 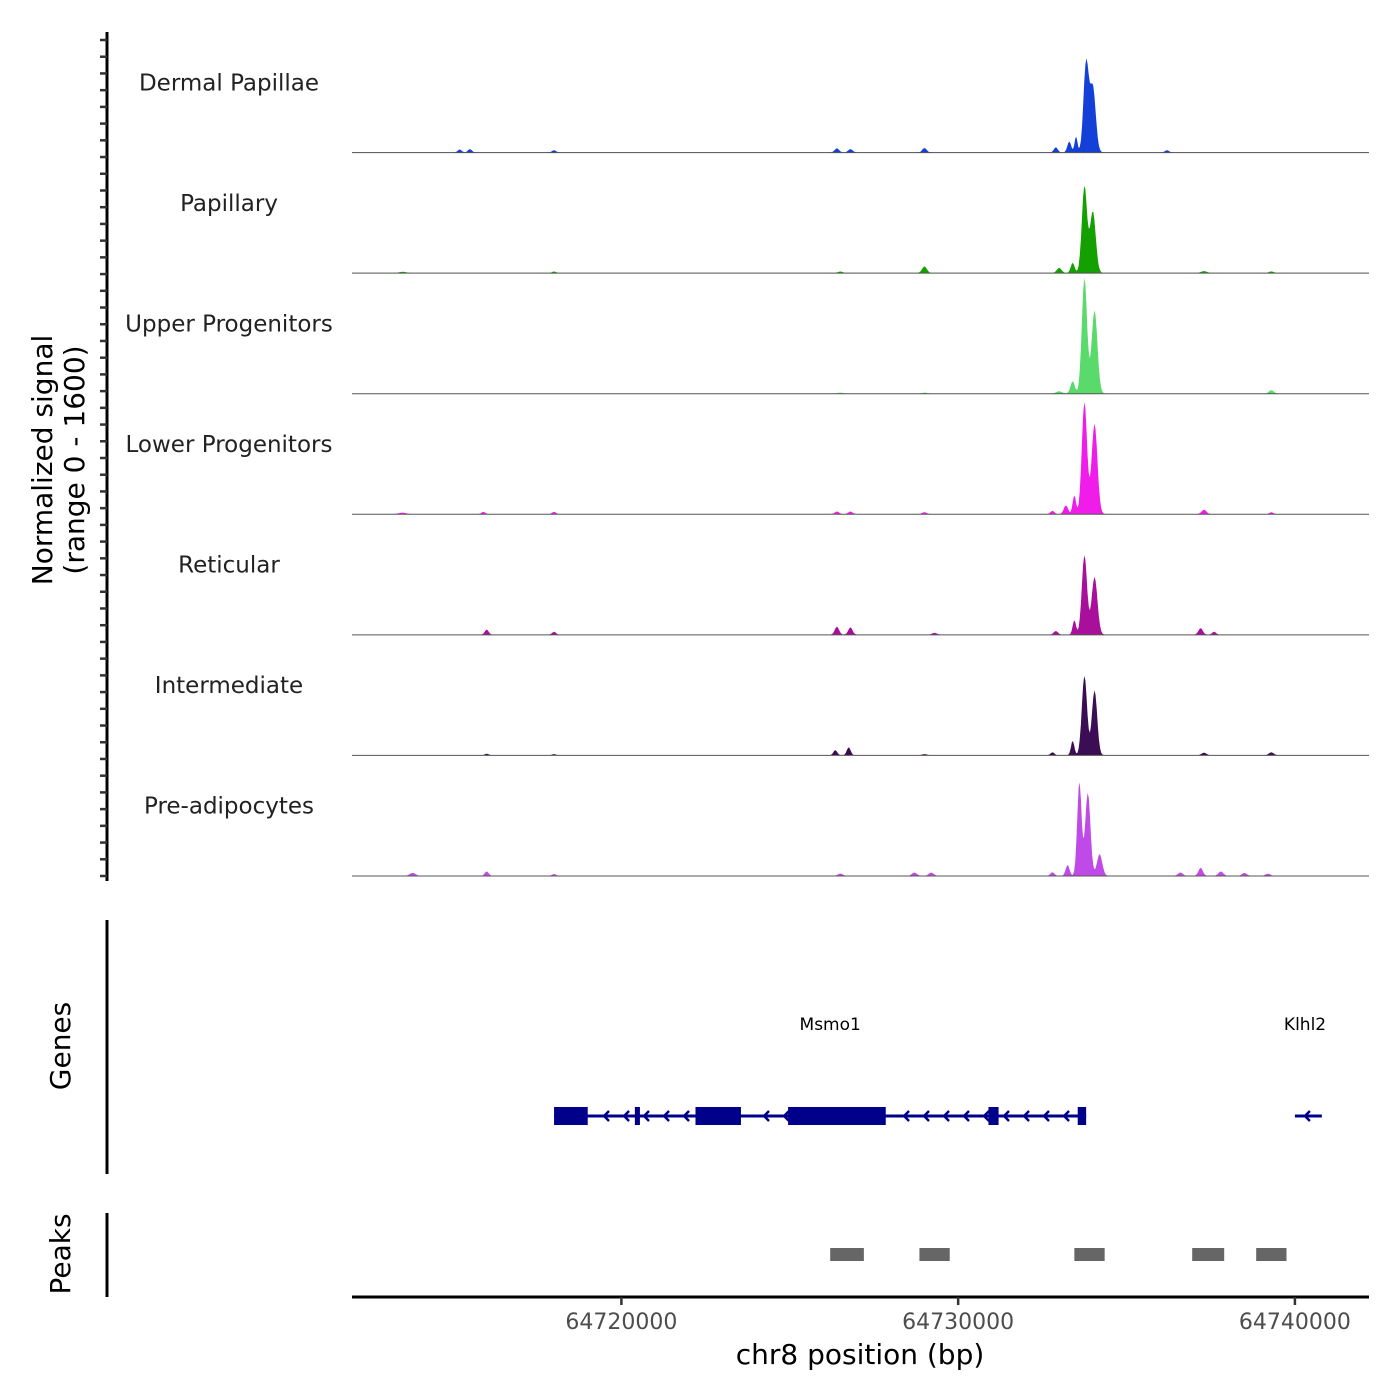 I want to click on x-axis-title: chr8 position (bp), so click(x=860, y=1354).